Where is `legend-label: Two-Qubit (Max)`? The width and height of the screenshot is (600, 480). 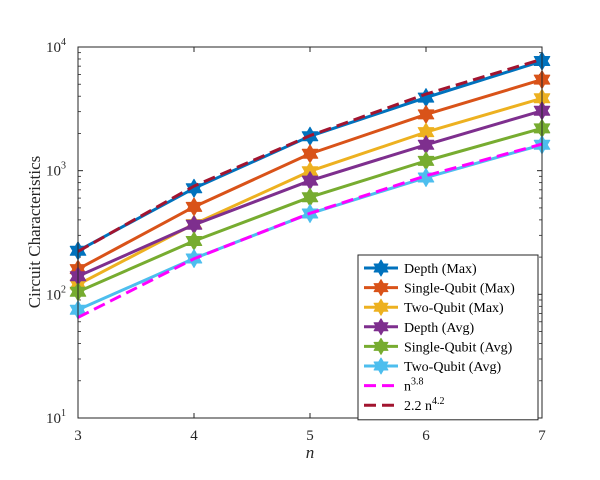
legend-label: Two-Qubit (Max) is located at coordinates (454, 308).